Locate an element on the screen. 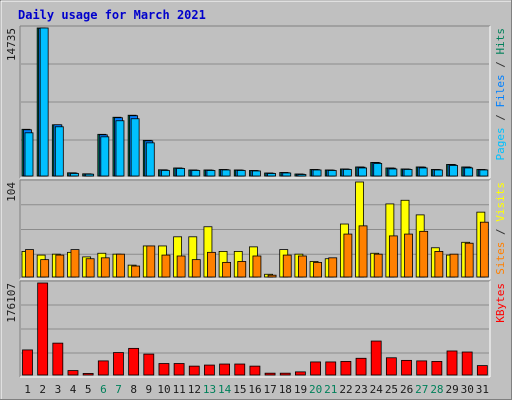 This screenshot has width=512, height=404. panel-max-label: 176107 is located at coordinates (11, 303).